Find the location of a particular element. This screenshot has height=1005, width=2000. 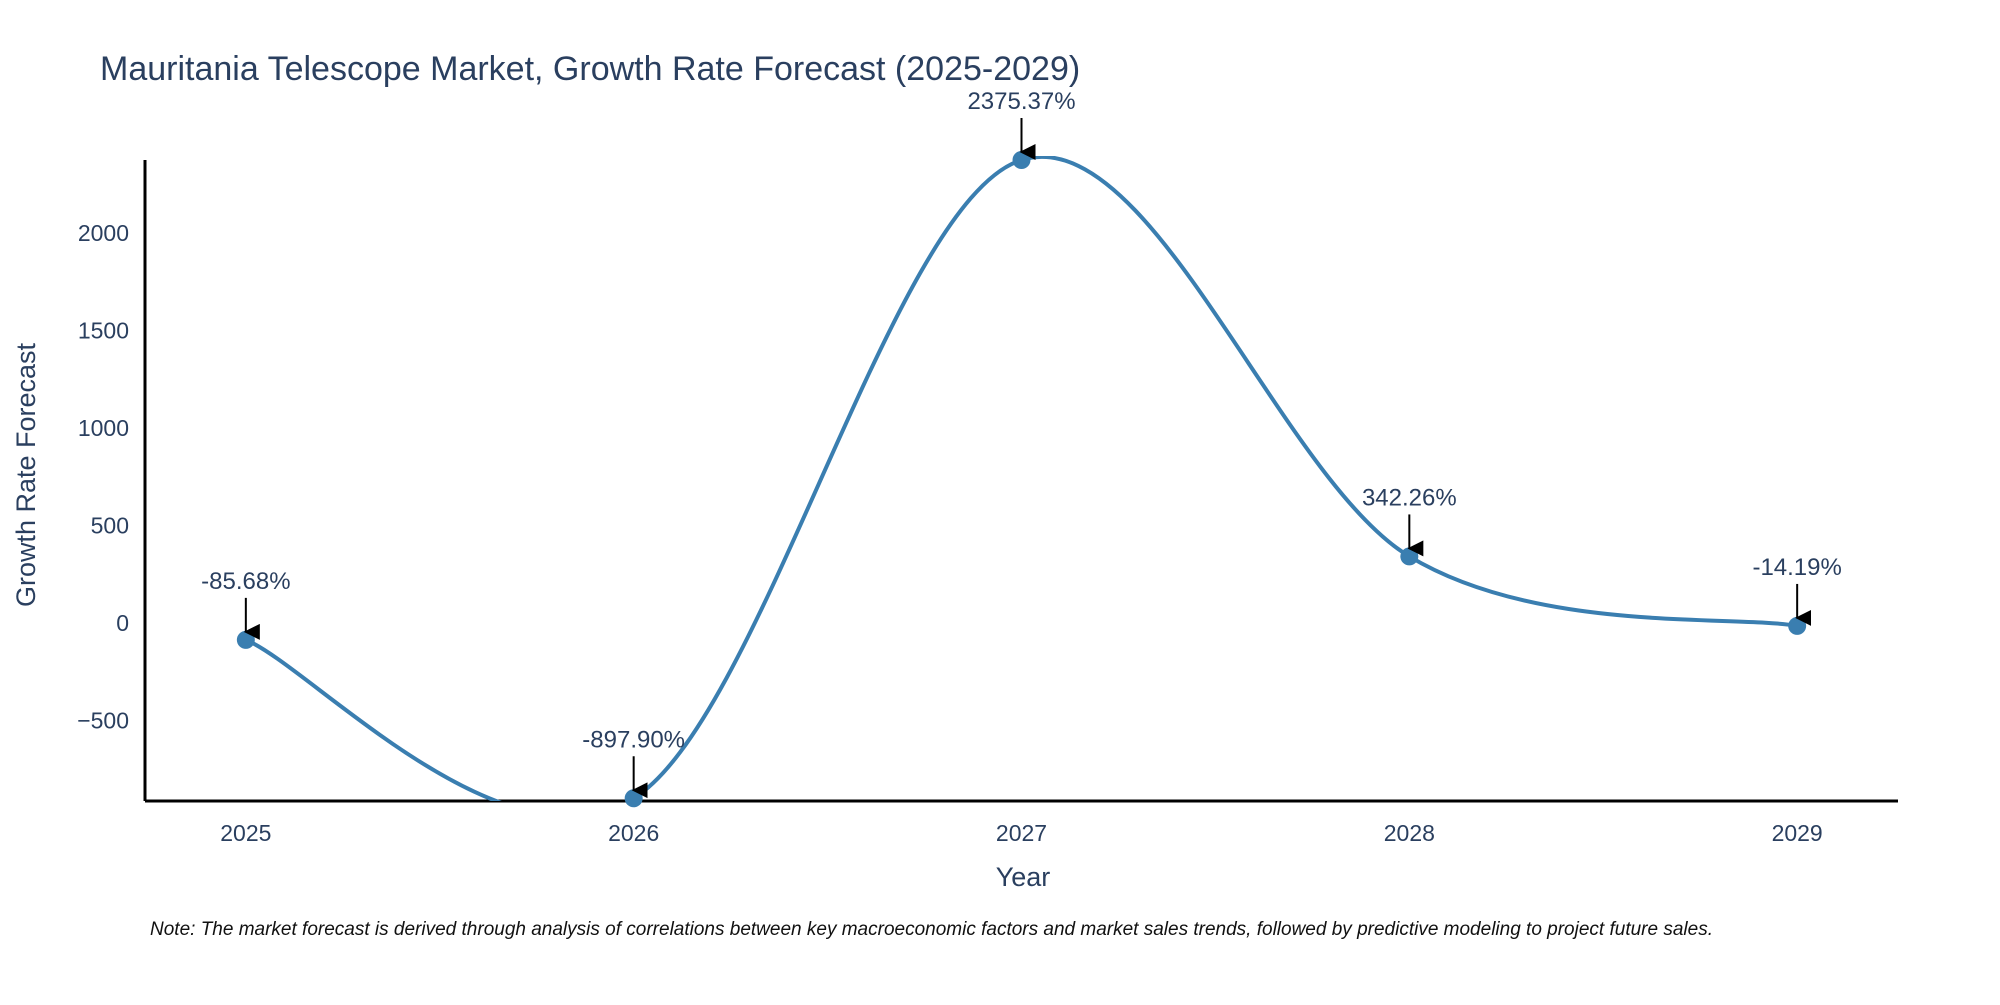

x-tick-label: 2025 is located at coordinates (245, 833).